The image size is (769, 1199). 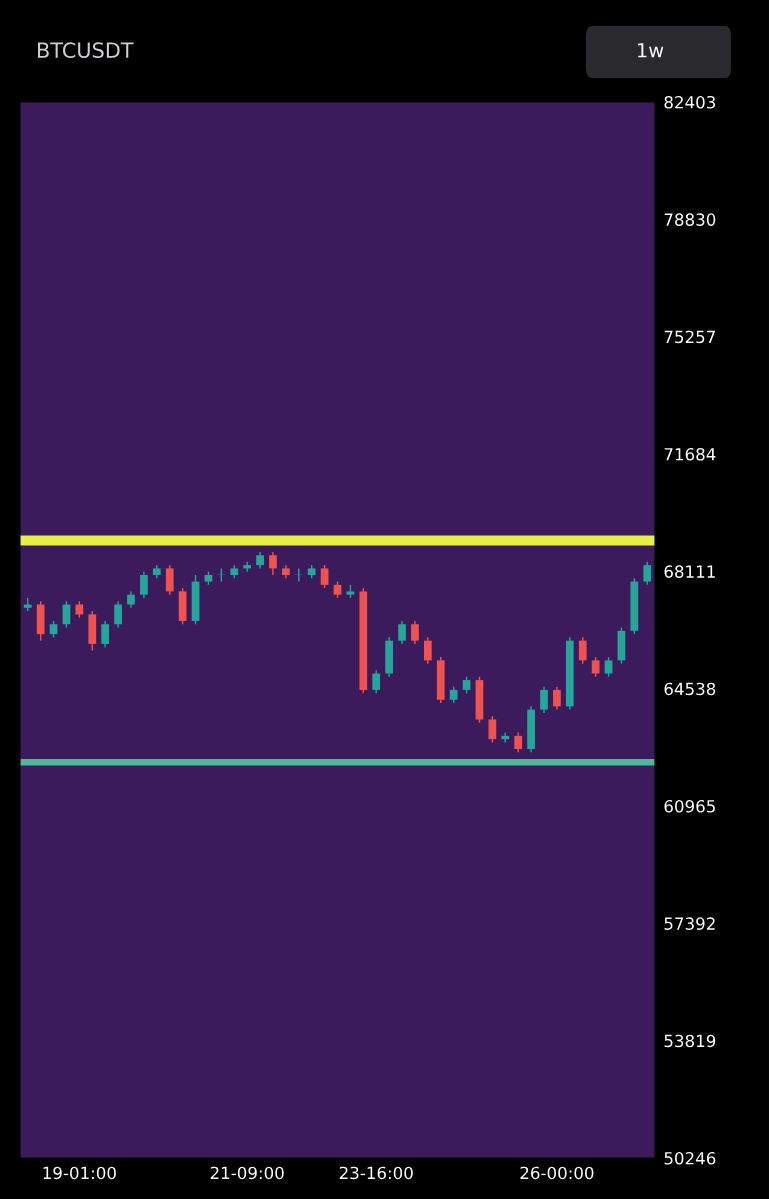 I want to click on y-tick-label: 57392, so click(x=689, y=923).